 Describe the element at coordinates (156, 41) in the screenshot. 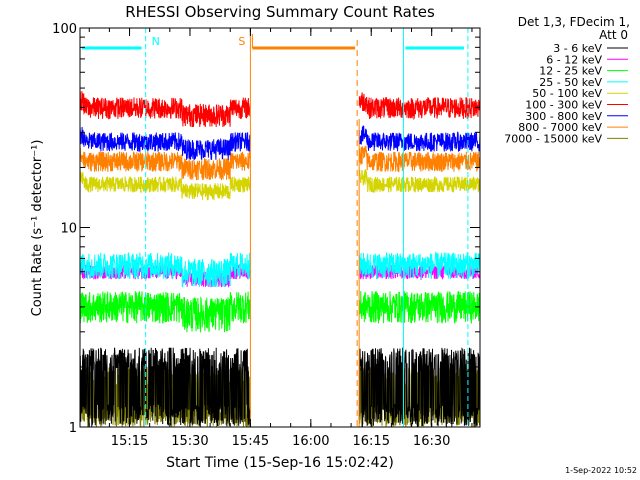

I see `state-label-0: N` at that location.